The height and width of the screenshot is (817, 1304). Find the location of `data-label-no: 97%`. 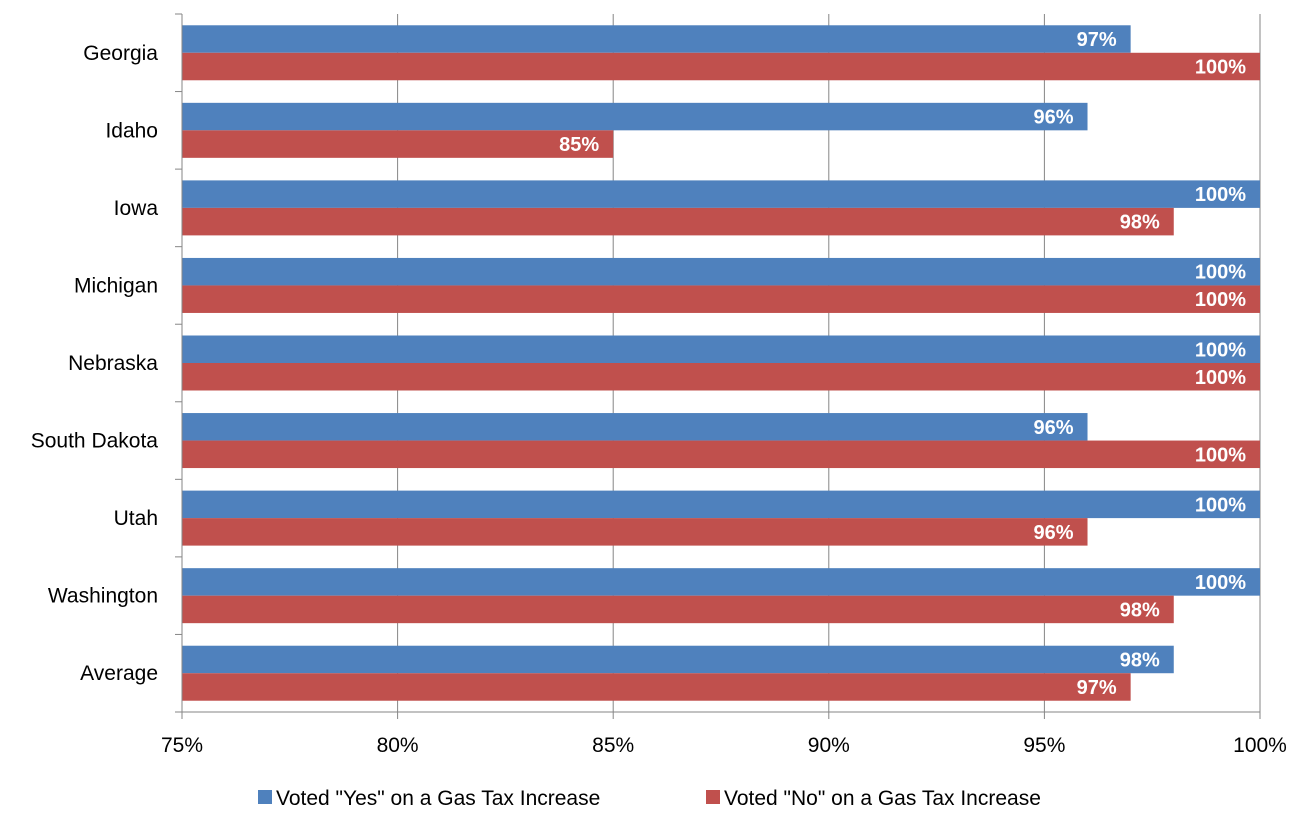

data-label-no: 97% is located at coordinates (1097, 688).